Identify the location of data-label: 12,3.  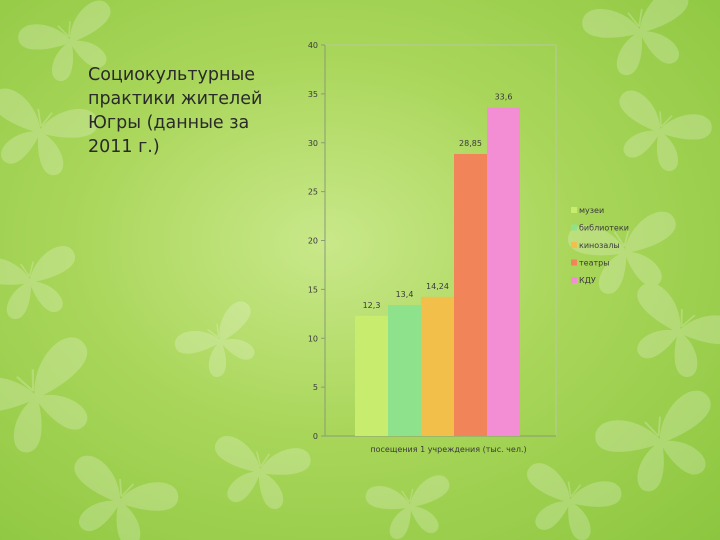
(372, 305).